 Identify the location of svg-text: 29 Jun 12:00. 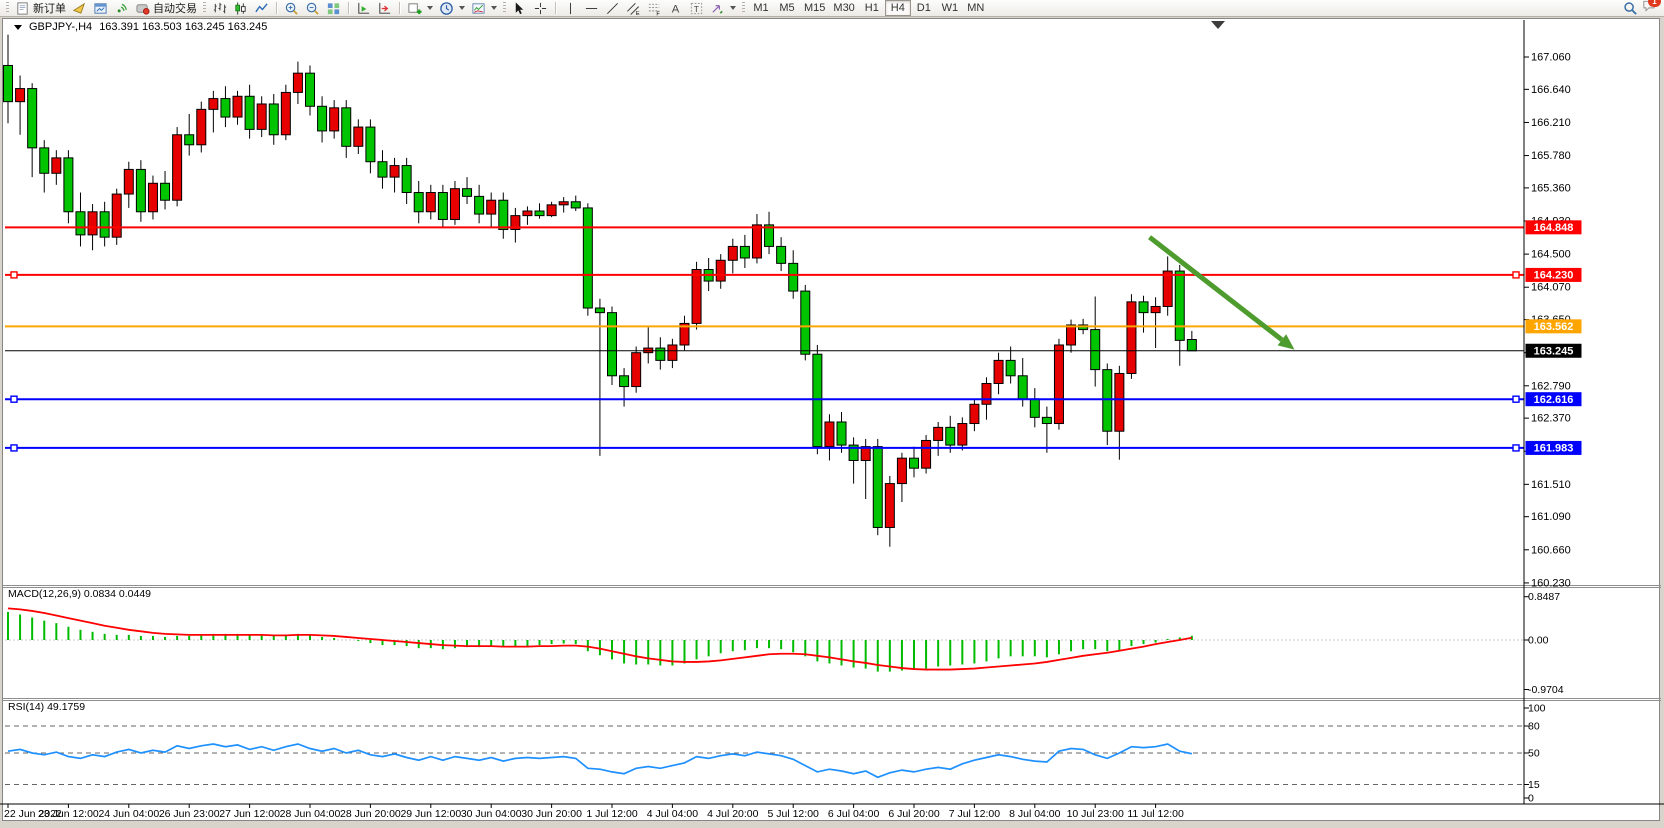
(430, 814).